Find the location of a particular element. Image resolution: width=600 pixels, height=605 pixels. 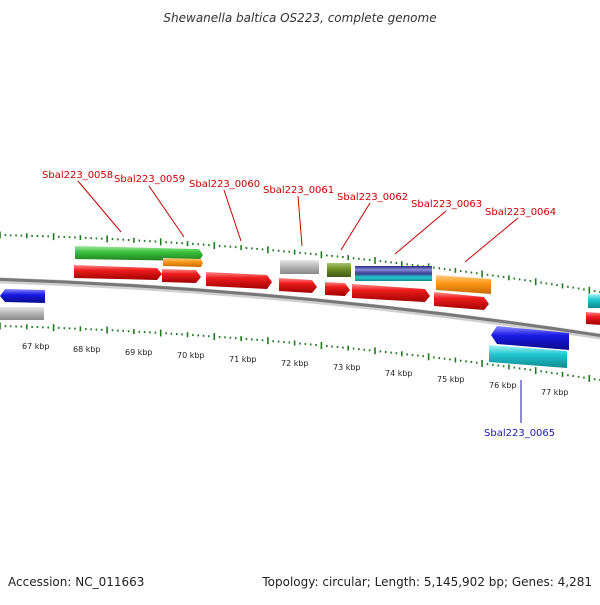

gene-label: Sbal223_0059 is located at coordinates (149, 179).